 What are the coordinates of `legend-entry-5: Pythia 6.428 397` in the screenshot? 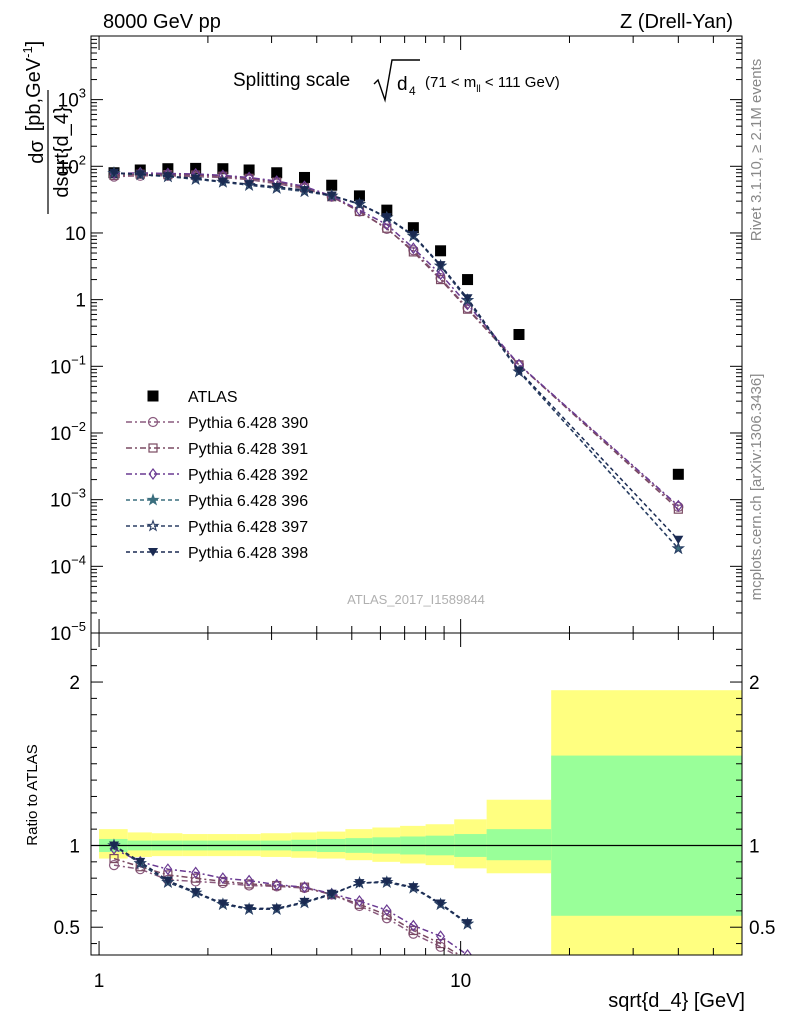 It's located at (217, 527).